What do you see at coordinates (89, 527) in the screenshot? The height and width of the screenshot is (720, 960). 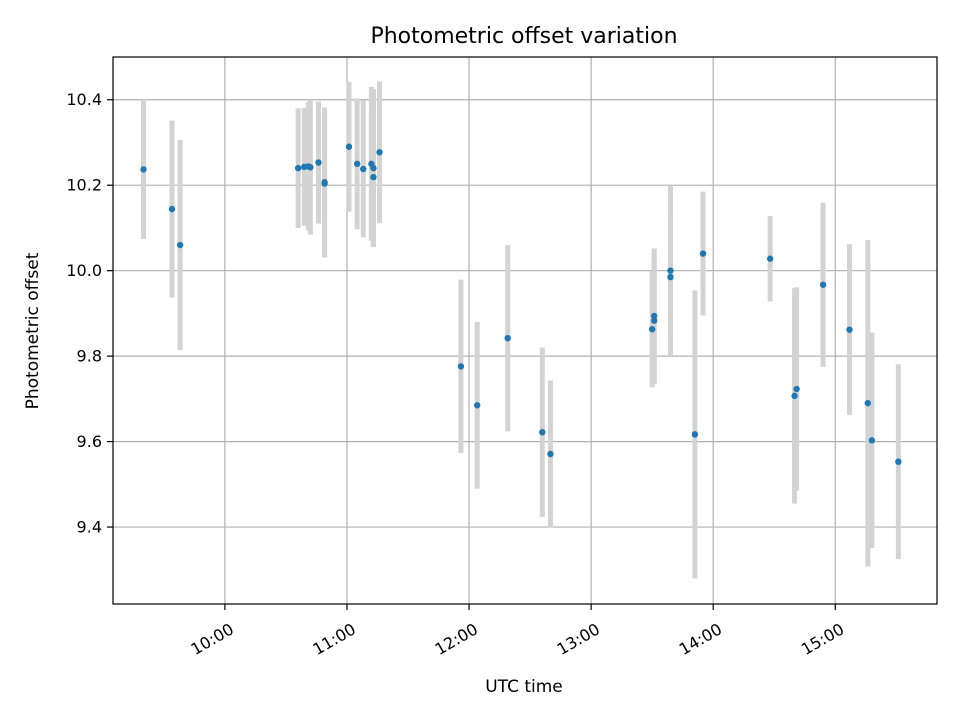 I see `y-tick-label: 9.4` at bounding box center [89, 527].